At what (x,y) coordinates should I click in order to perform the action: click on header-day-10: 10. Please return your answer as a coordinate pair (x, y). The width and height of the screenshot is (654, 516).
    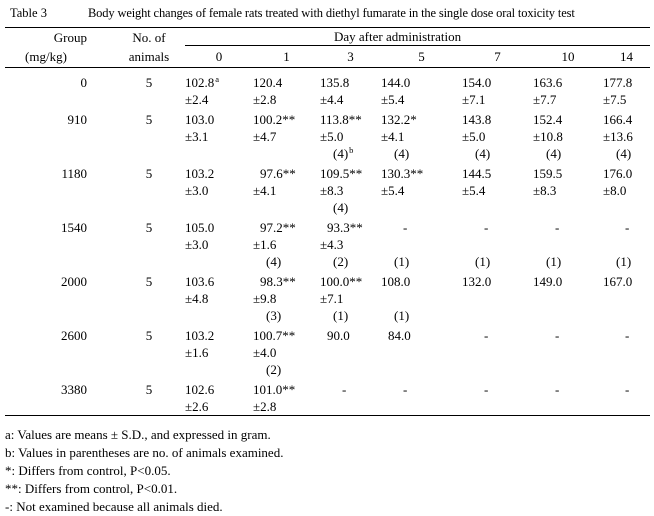
    Looking at the image, I should click on (568, 56).